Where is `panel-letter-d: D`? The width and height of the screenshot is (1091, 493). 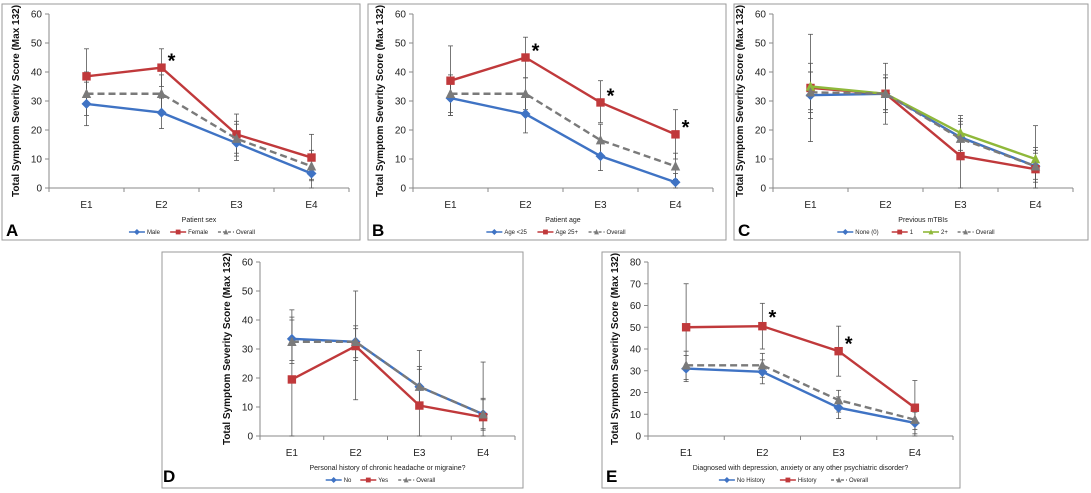
panel-letter-d: D is located at coordinates (169, 476).